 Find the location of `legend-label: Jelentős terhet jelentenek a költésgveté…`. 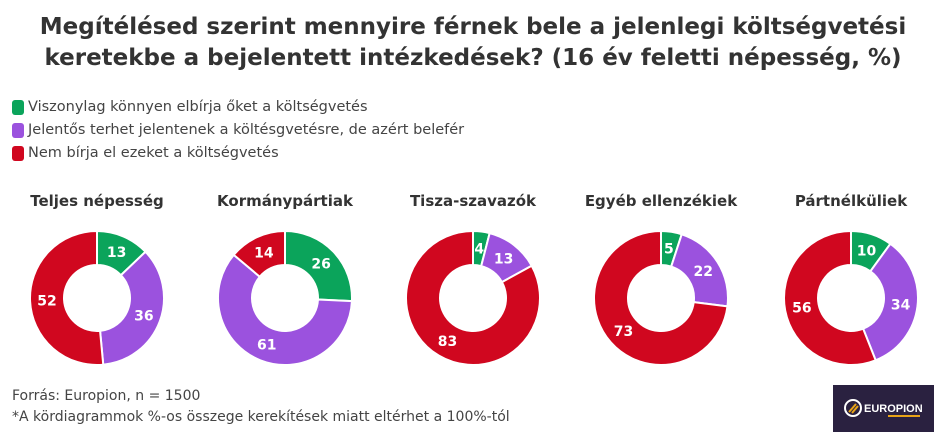

legend-label: Jelentős terhet jelentenek a költésgveté… is located at coordinates (246, 130).